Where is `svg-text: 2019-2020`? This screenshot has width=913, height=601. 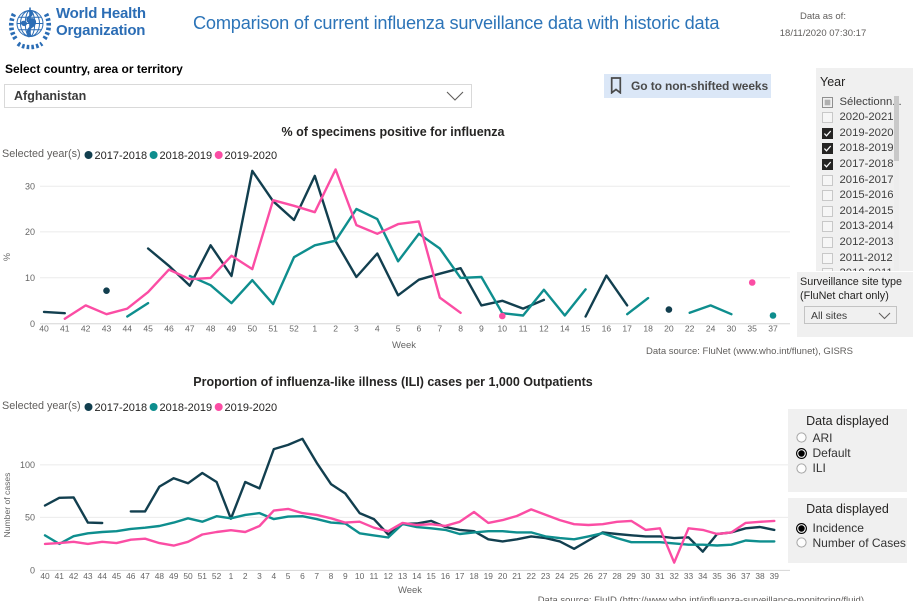 svg-text: 2019-2020 is located at coordinates (251, 408).